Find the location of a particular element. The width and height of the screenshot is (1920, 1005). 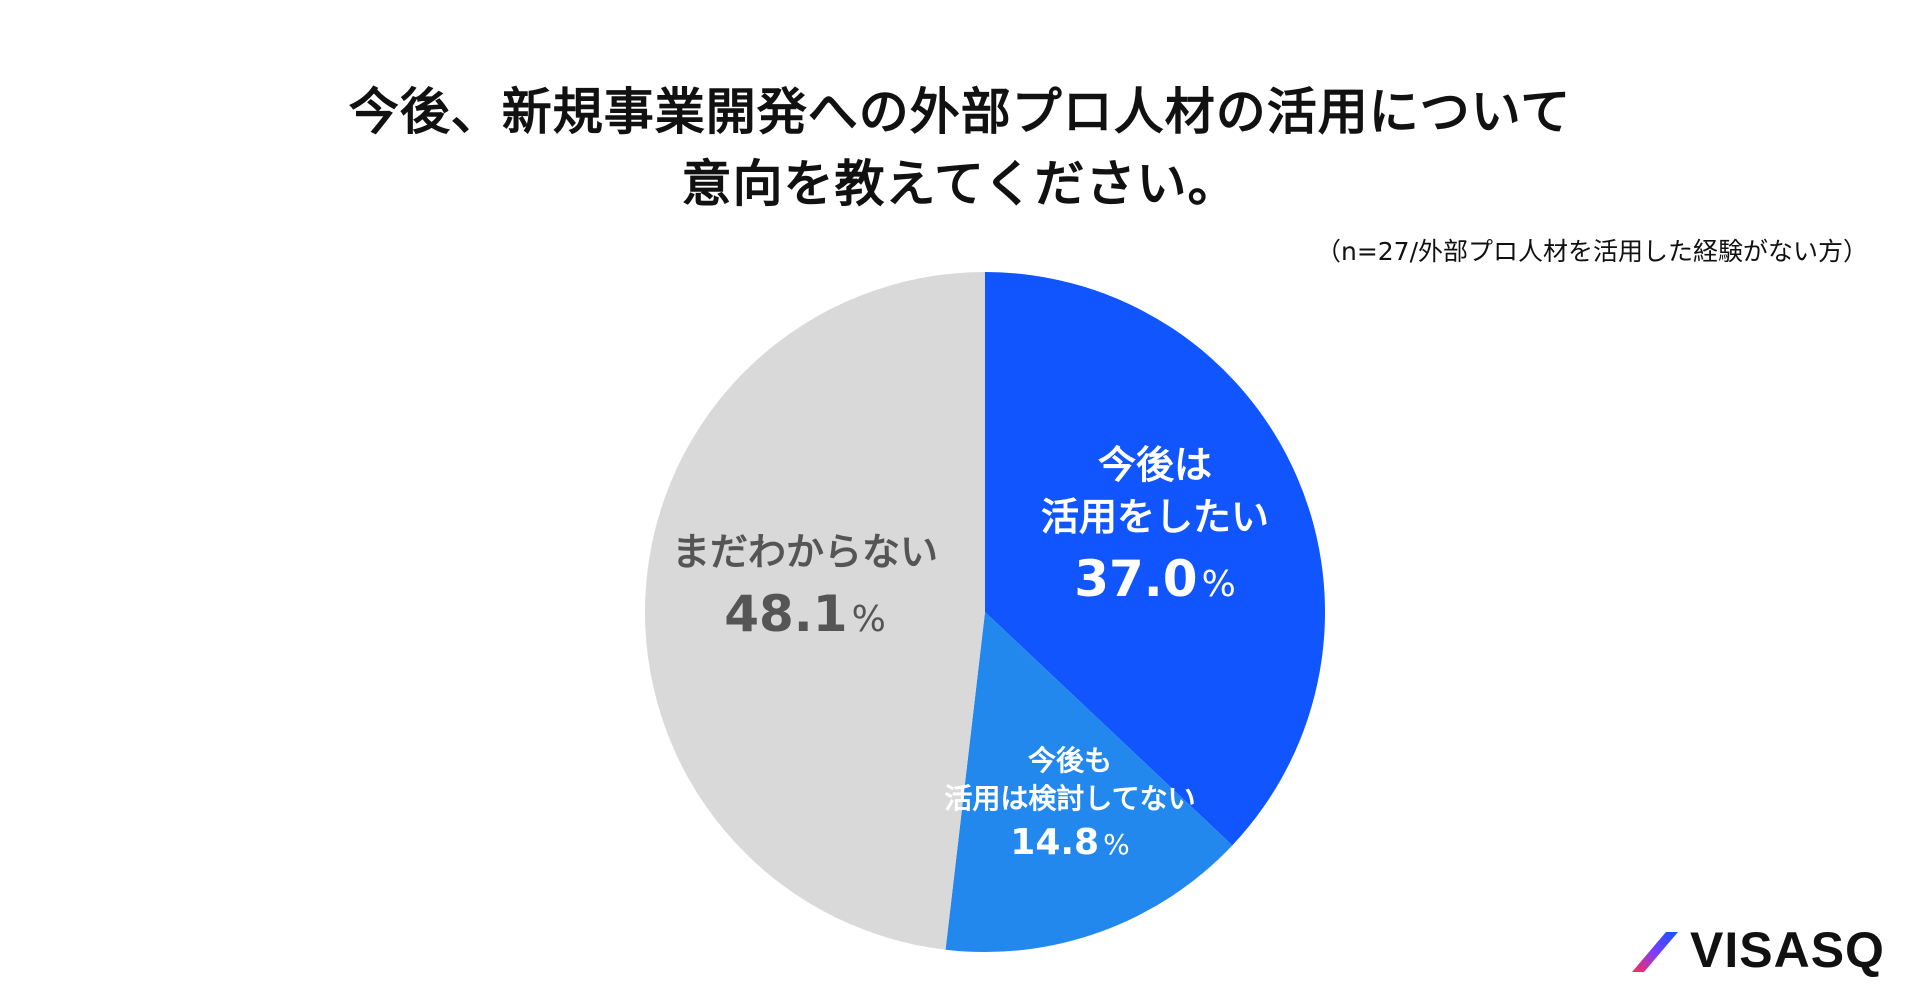

slice-label-line: 活用は検討してない is located at coordinates (1069, 798).